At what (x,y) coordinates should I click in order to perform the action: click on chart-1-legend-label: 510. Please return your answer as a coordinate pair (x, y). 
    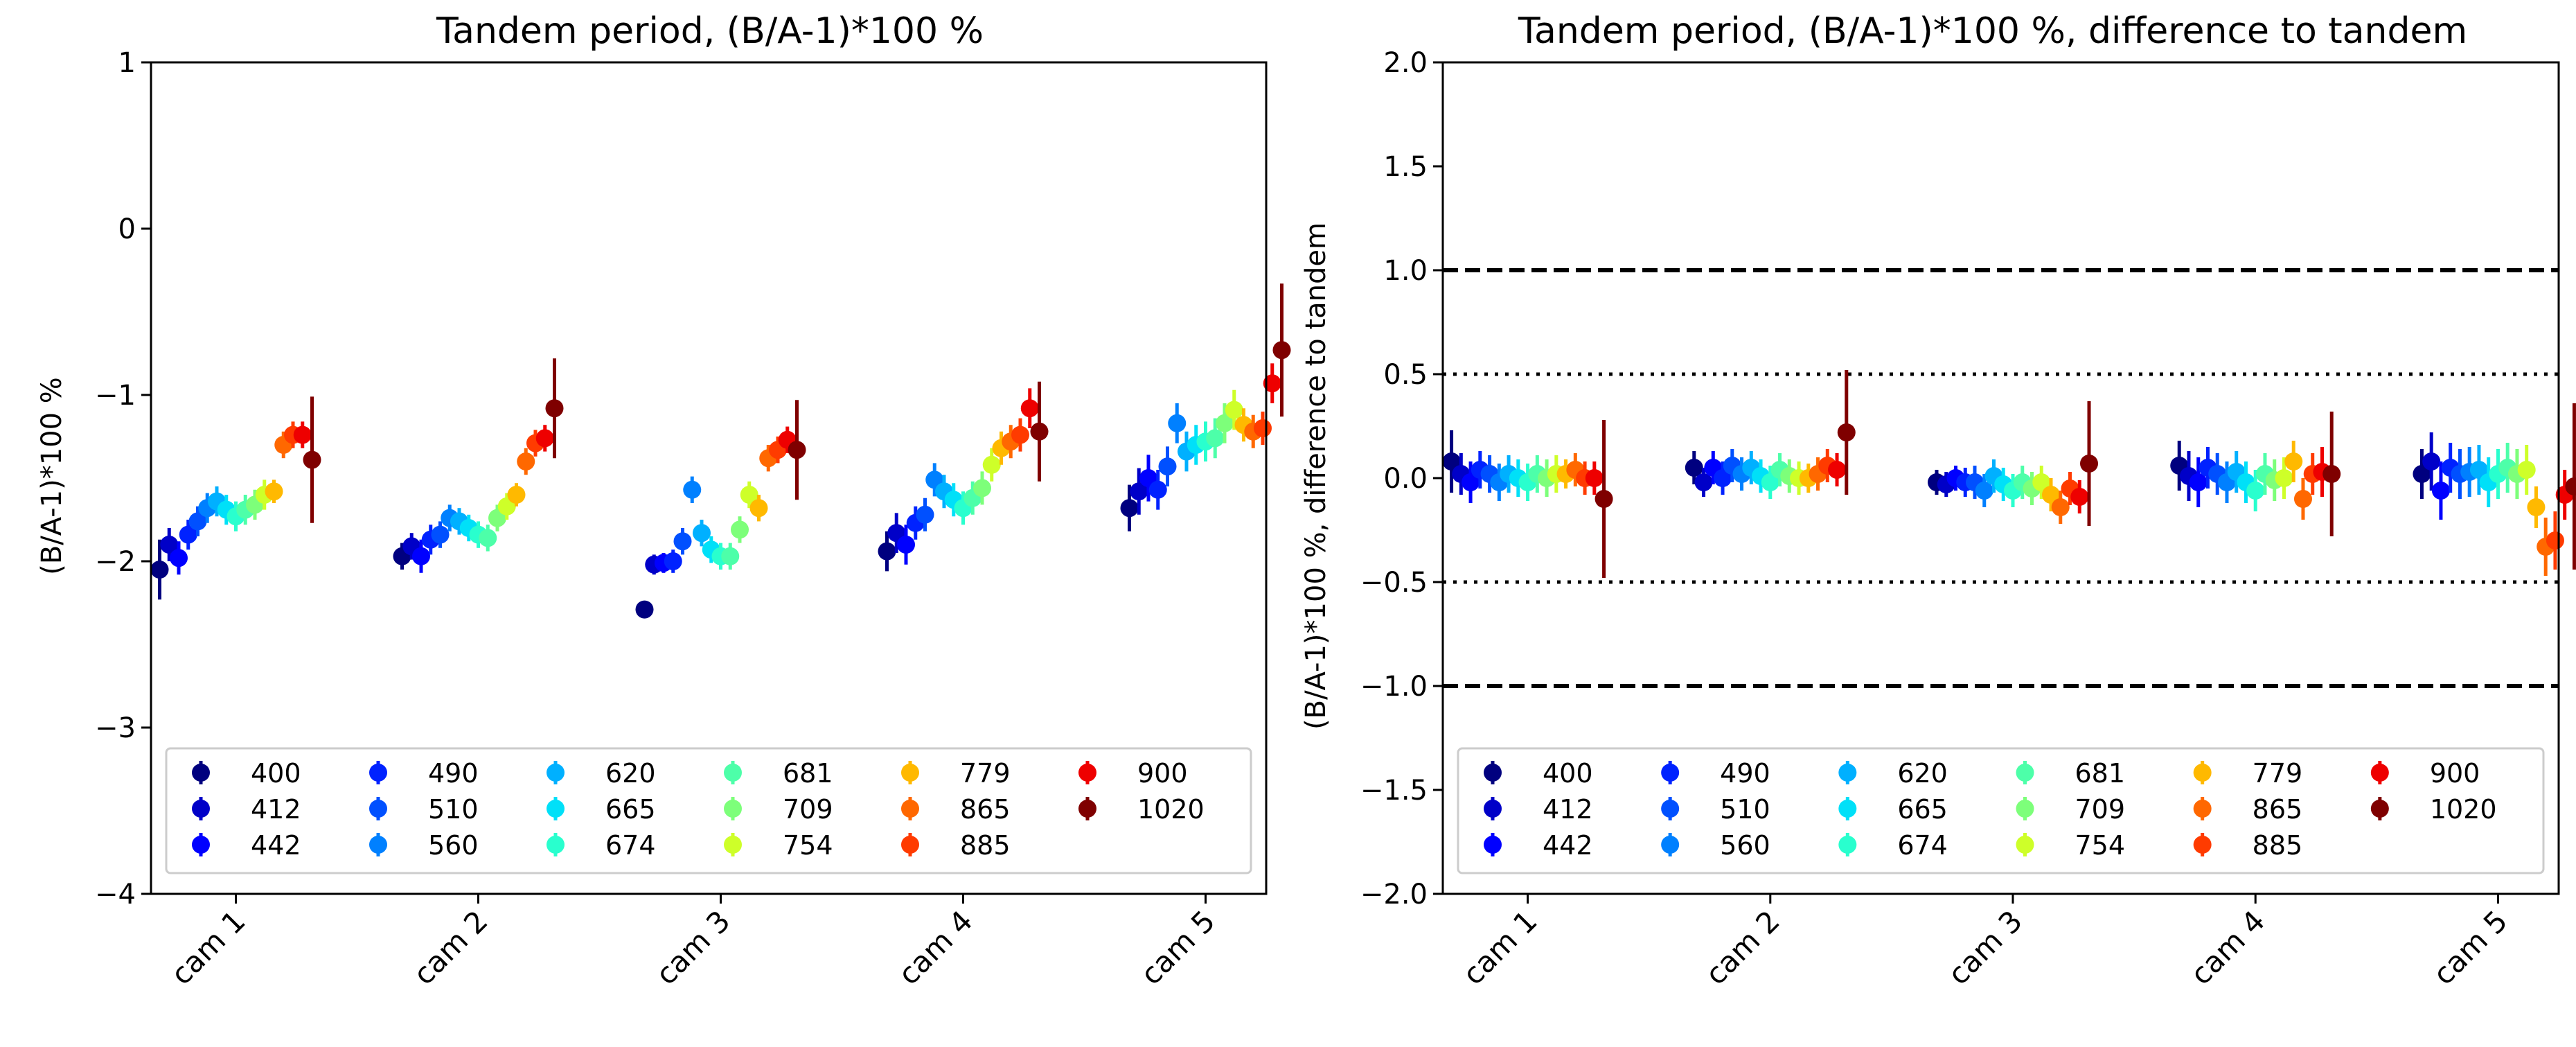
    Looking at the image, I should click on (453, 810).